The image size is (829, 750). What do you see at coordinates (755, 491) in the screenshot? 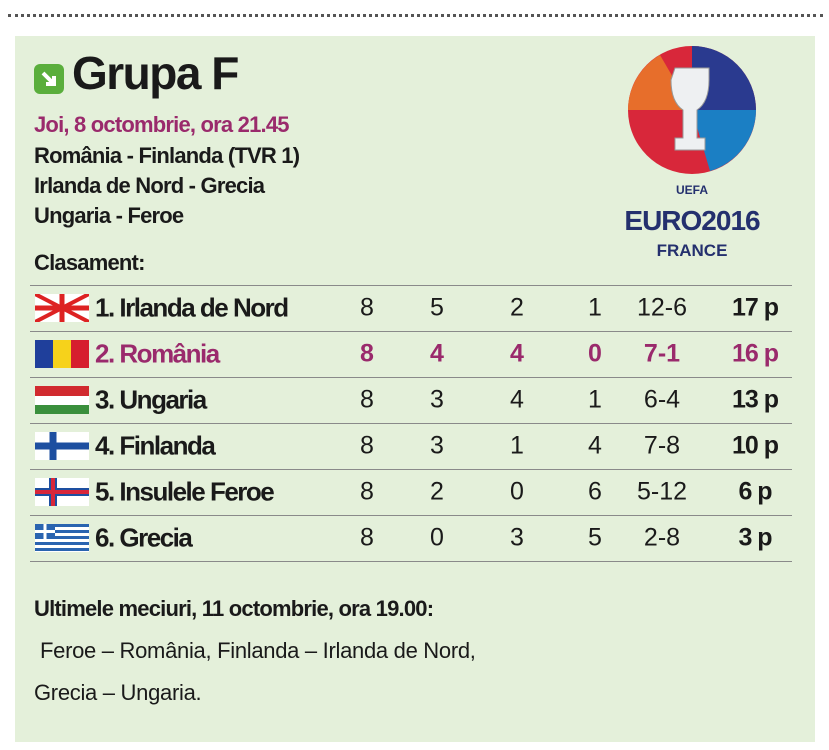
I see `points: 6 p` at bounding box center [755, 491].